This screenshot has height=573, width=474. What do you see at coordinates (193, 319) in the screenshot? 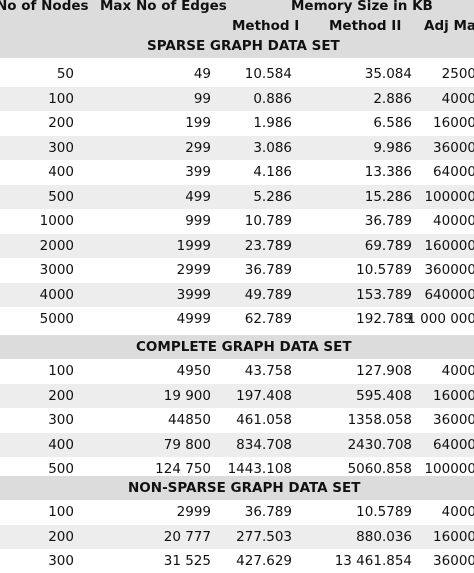
I see `cell-edges: 4999` at bounding box center [193, 319].